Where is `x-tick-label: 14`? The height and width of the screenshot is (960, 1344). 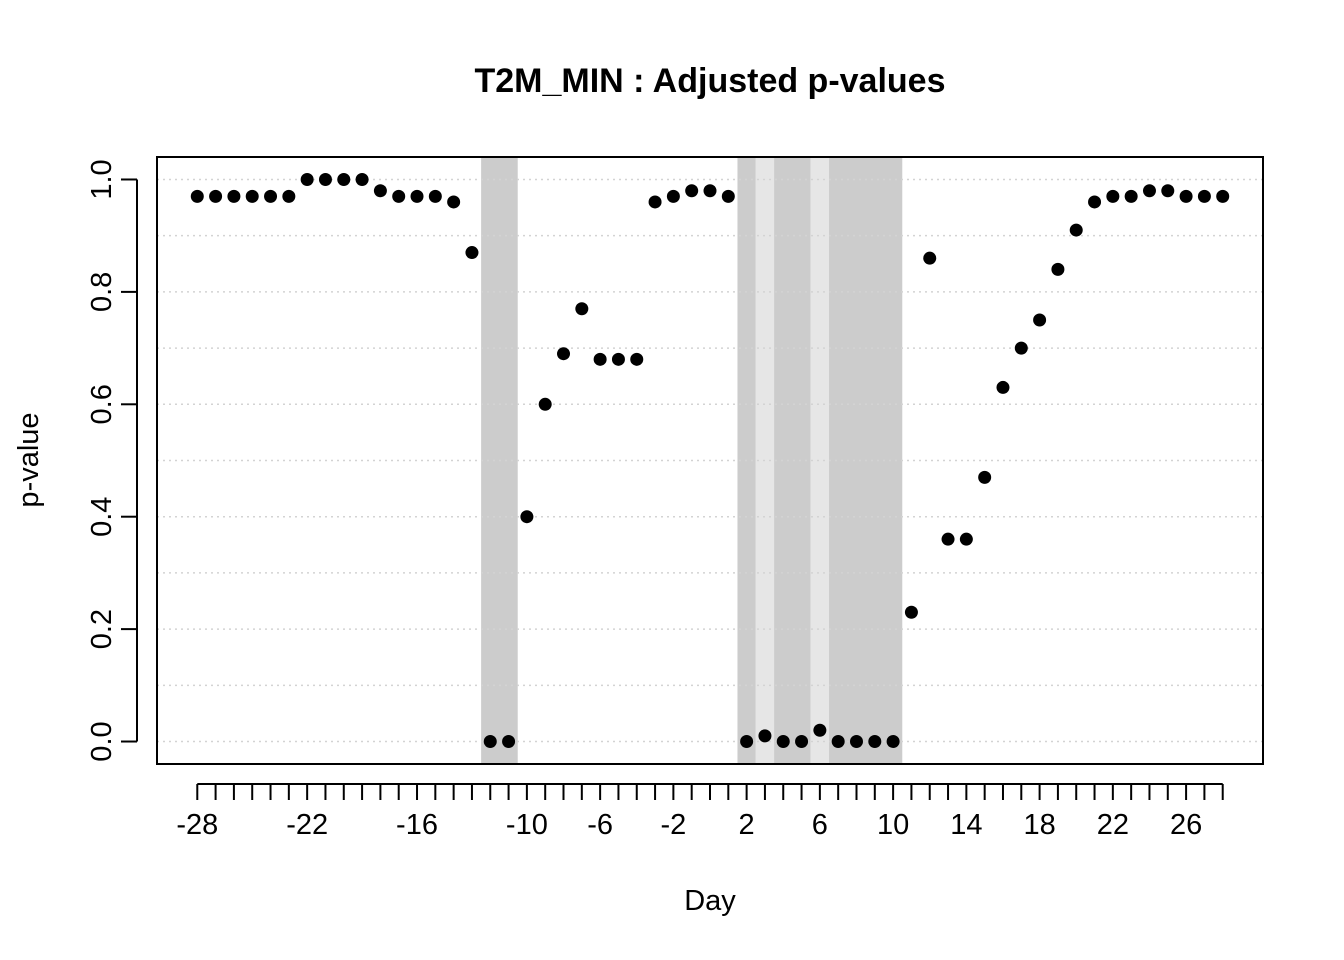
x-tick-label: 14 is located at coordinates (966, 825).